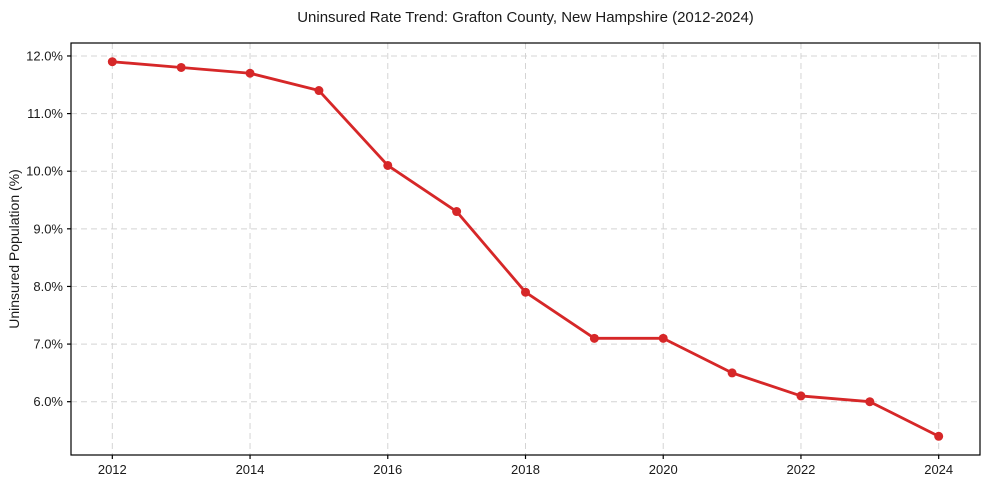 Image resolution: width=989 pixels, height=490 pixels. Describe the element at coordinates (938, 469) in the screenshot. I see `x-tick-label: 2024` at that location.